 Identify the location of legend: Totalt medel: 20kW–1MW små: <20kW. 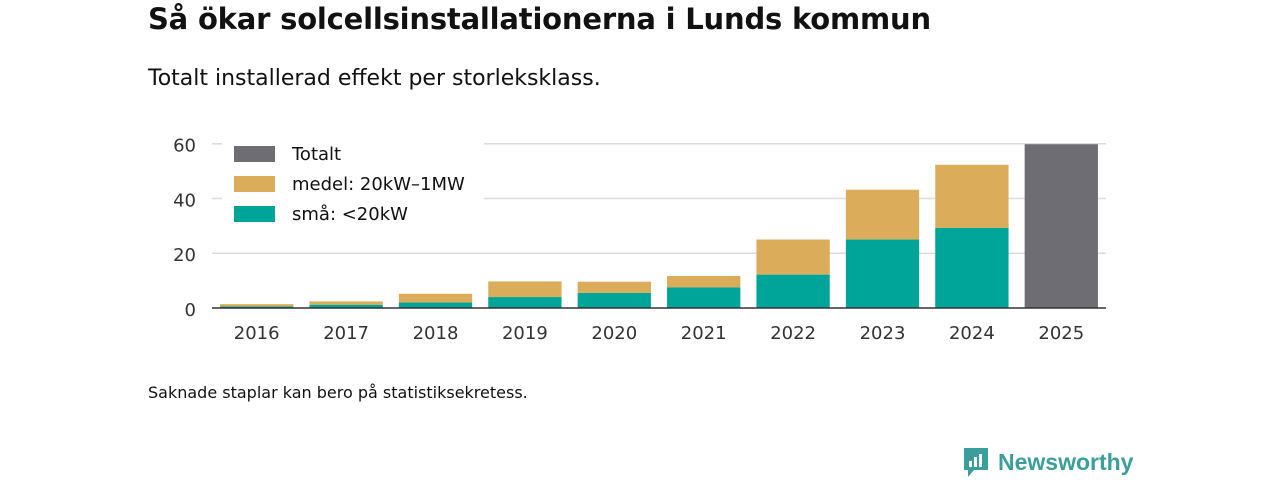
(353, 183).